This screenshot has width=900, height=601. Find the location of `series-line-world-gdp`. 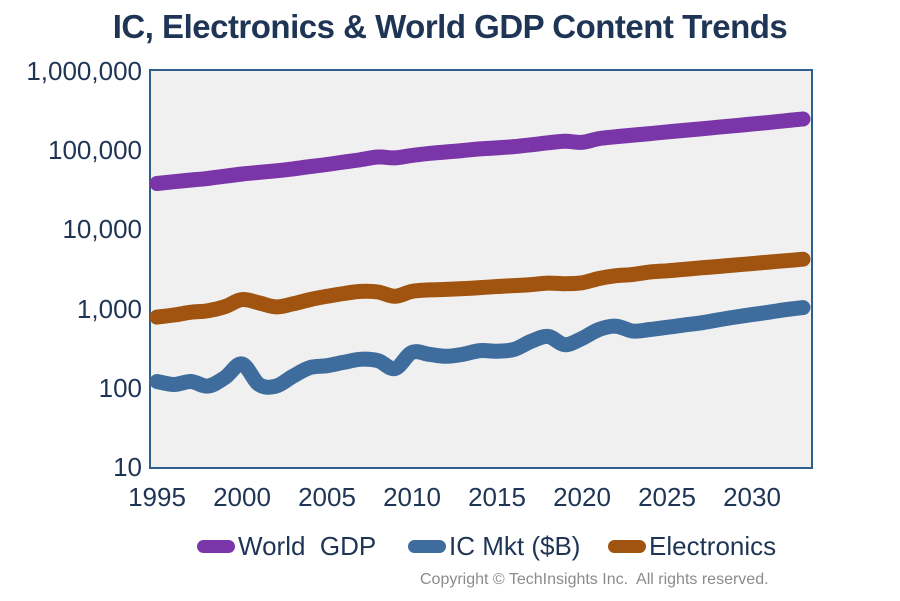

series-line-world-gdp is located at coordinates (480, 151).